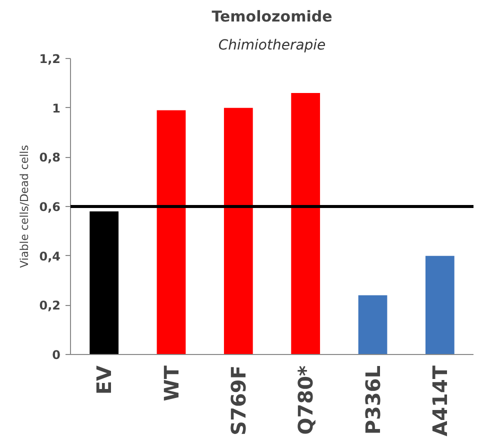 The height and width of the screenshot is (439, 488). What do you see at coordinates (372, 400) in the screenshot?
I see `x-tick-label: P336L` at bounding box center [372, 400].